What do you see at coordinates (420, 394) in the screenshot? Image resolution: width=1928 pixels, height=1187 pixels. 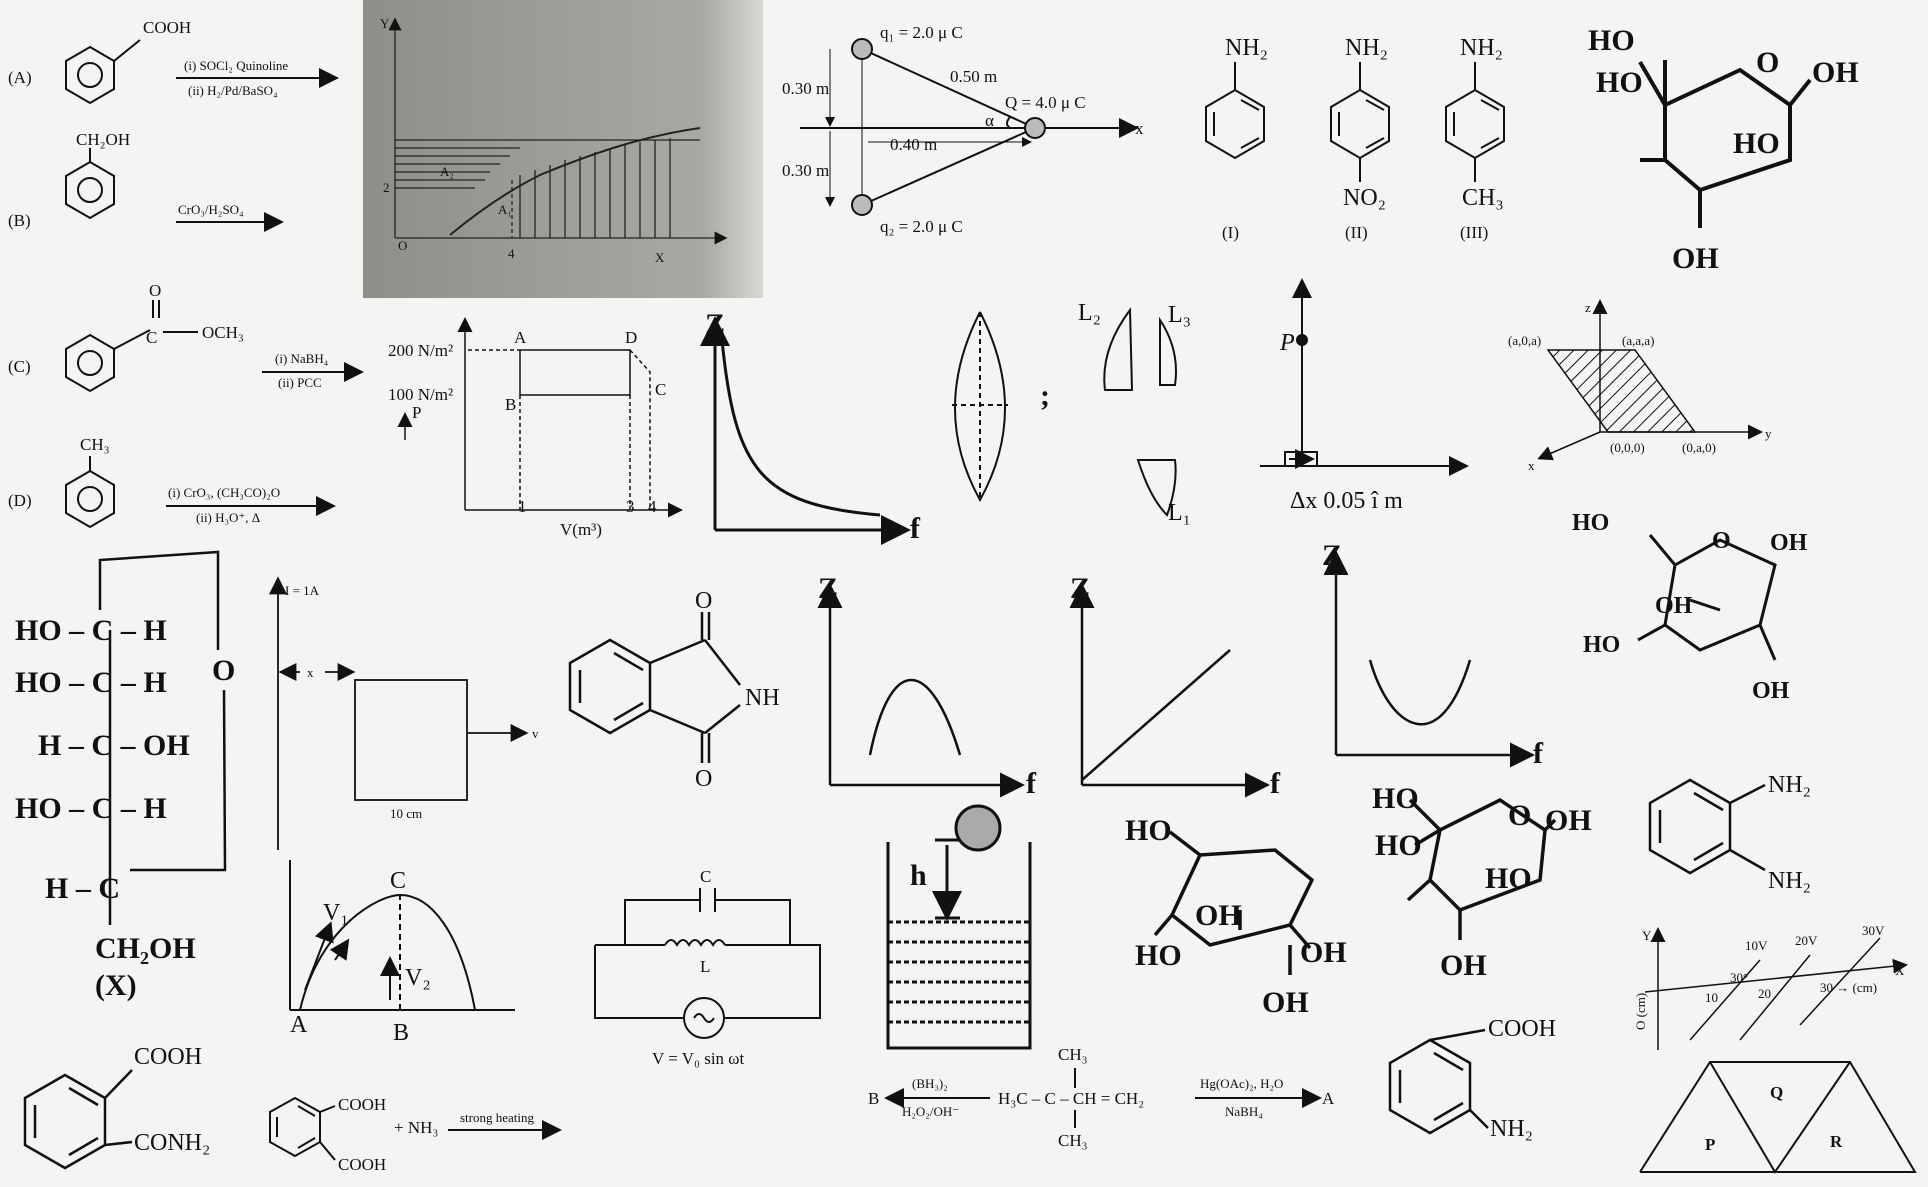 I see `pv-p100: 100 N/m²` at bounding box center [420, 394].